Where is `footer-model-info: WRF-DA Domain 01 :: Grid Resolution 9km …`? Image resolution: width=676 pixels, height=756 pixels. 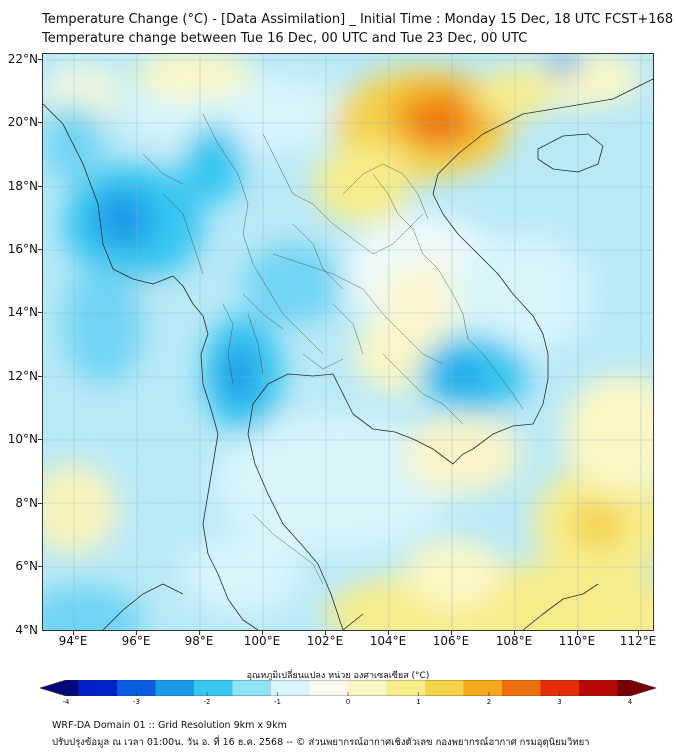
footer-model-info: WRF-DA Domain 01 :: Grid Resolution 9km … is located at coordinates (169, 725).